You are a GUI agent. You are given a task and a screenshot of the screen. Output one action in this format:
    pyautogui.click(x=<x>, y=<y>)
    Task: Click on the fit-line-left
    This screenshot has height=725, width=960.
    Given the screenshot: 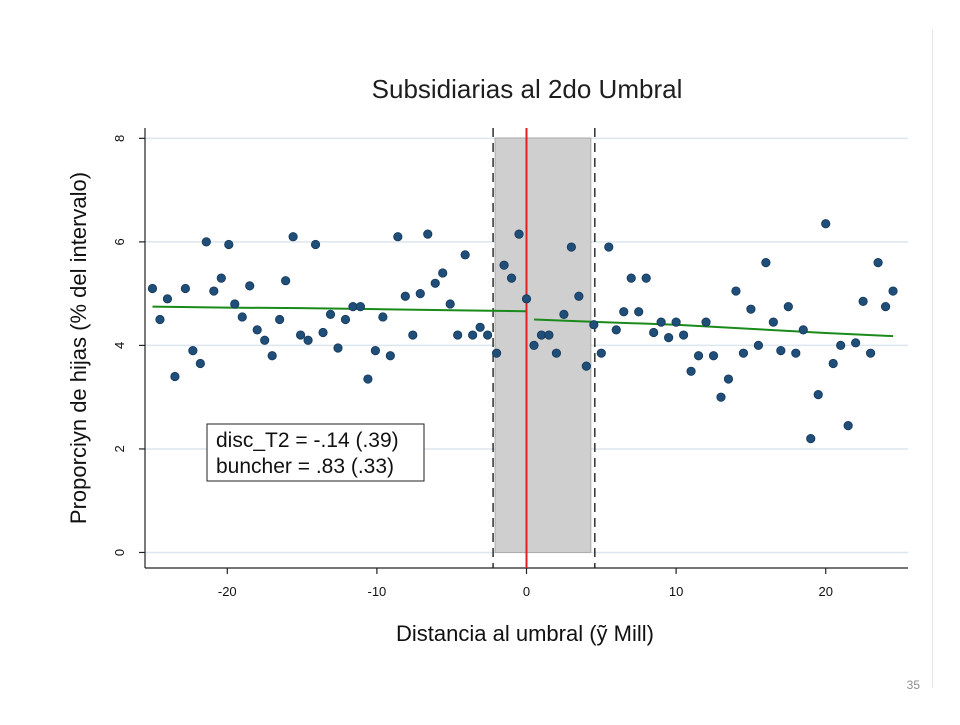 What is the action you would take?
    pyautogui.click(x=339, y=309)
    